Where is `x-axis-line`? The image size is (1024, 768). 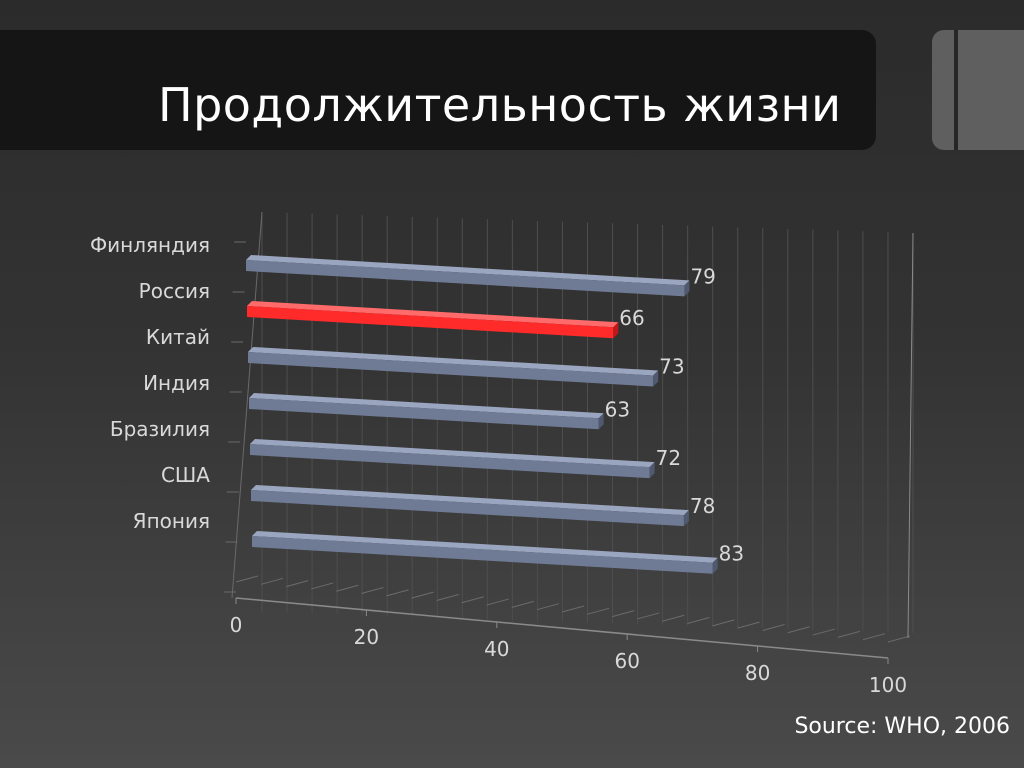
x-axis-line is located at coordinates (562, 628).